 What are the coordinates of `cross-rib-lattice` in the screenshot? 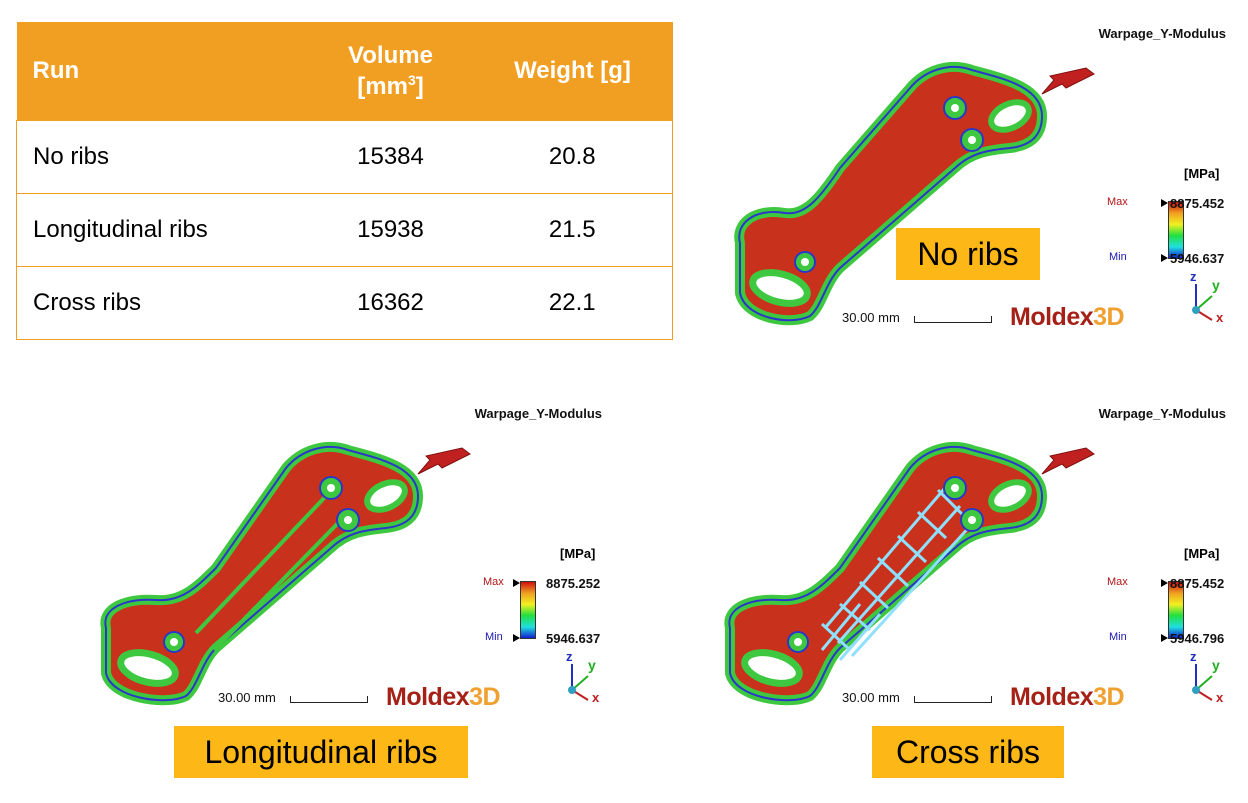 It's located at (897, 574).